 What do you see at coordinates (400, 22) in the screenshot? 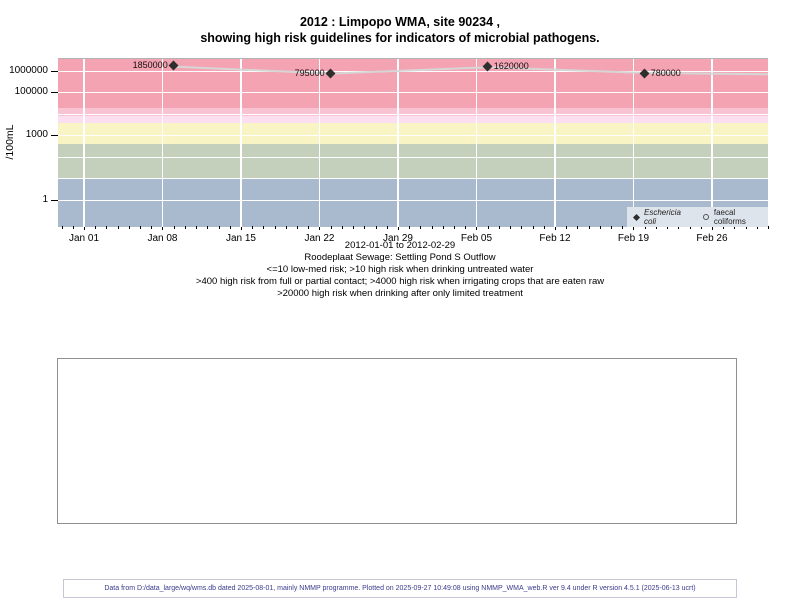
I see `chart-title-line1: 2012 : Limpopo WMA, site 90234 ,` at bounding box center [400, 22].